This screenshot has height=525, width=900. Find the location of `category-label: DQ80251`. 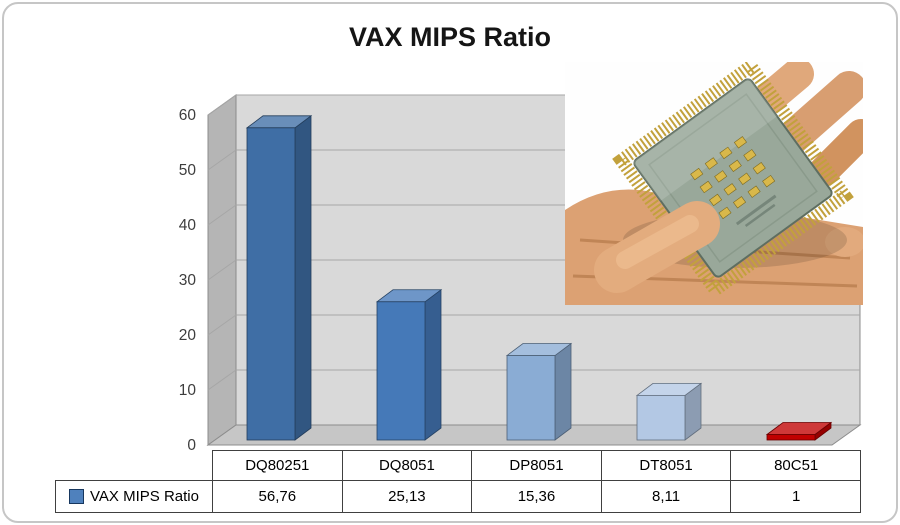

category-label: DQ80251 is located at coordinates (278, 465).